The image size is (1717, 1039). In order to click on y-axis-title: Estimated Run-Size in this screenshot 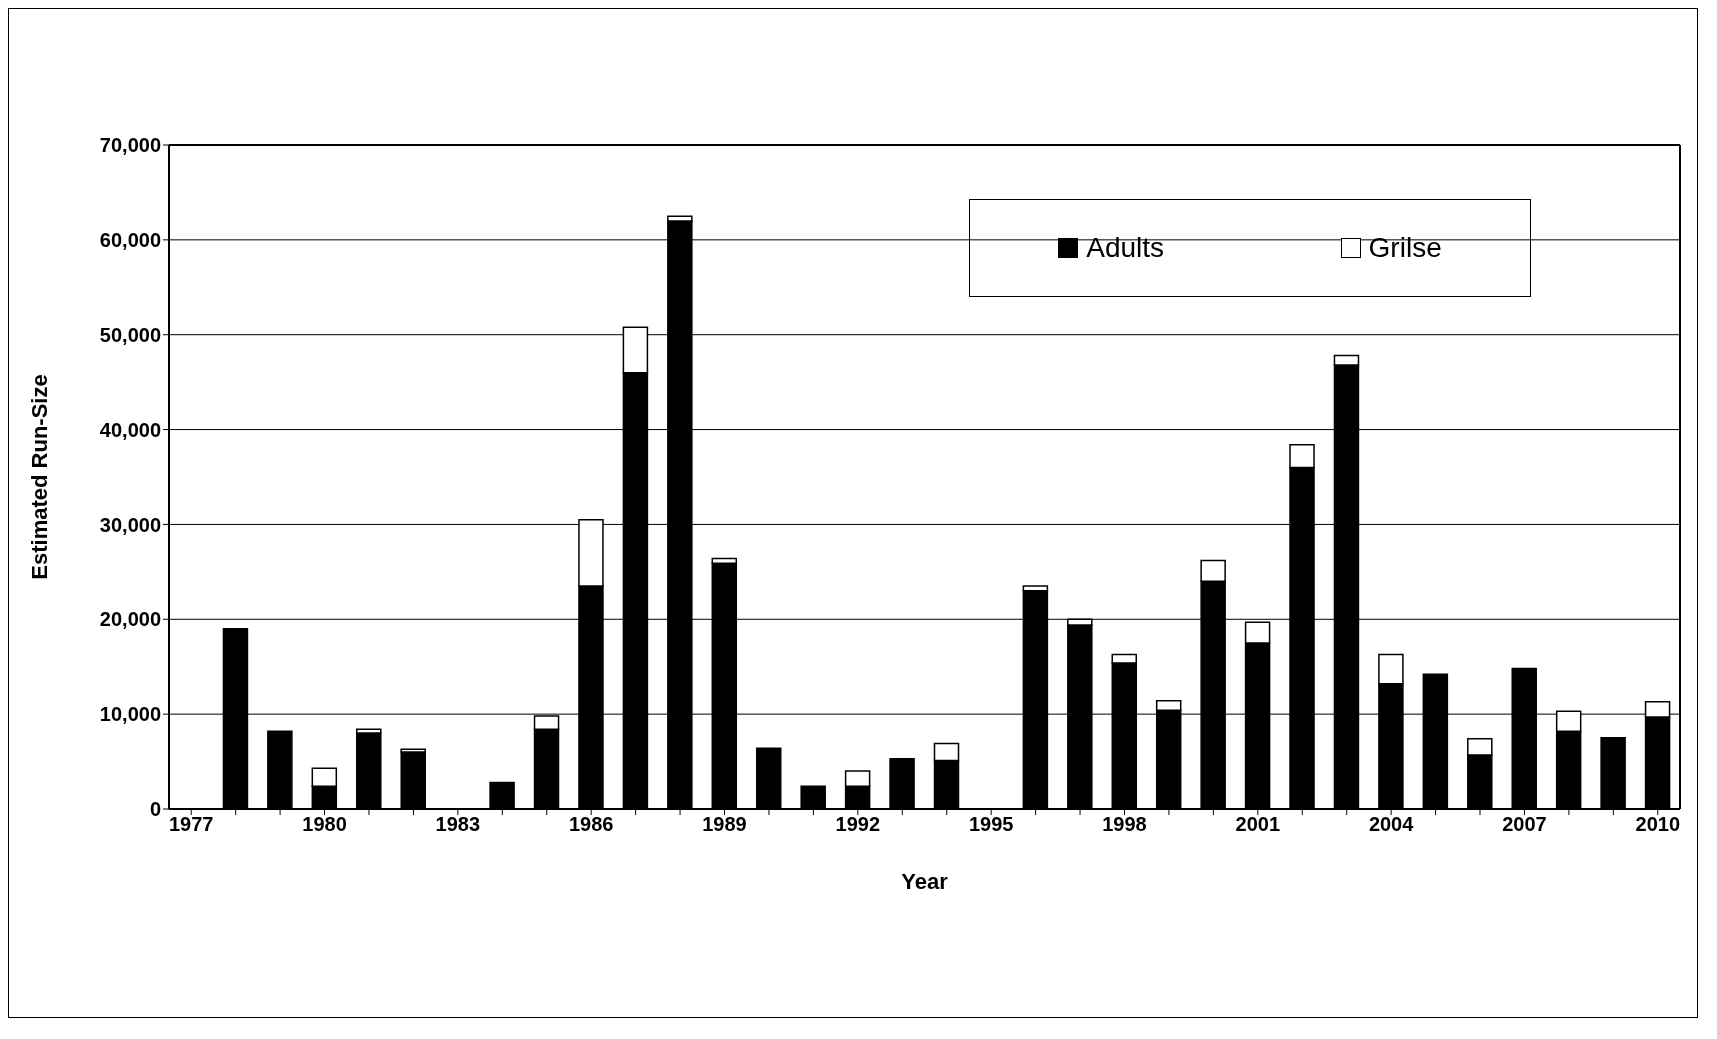, I will do `click(39, 477)`.